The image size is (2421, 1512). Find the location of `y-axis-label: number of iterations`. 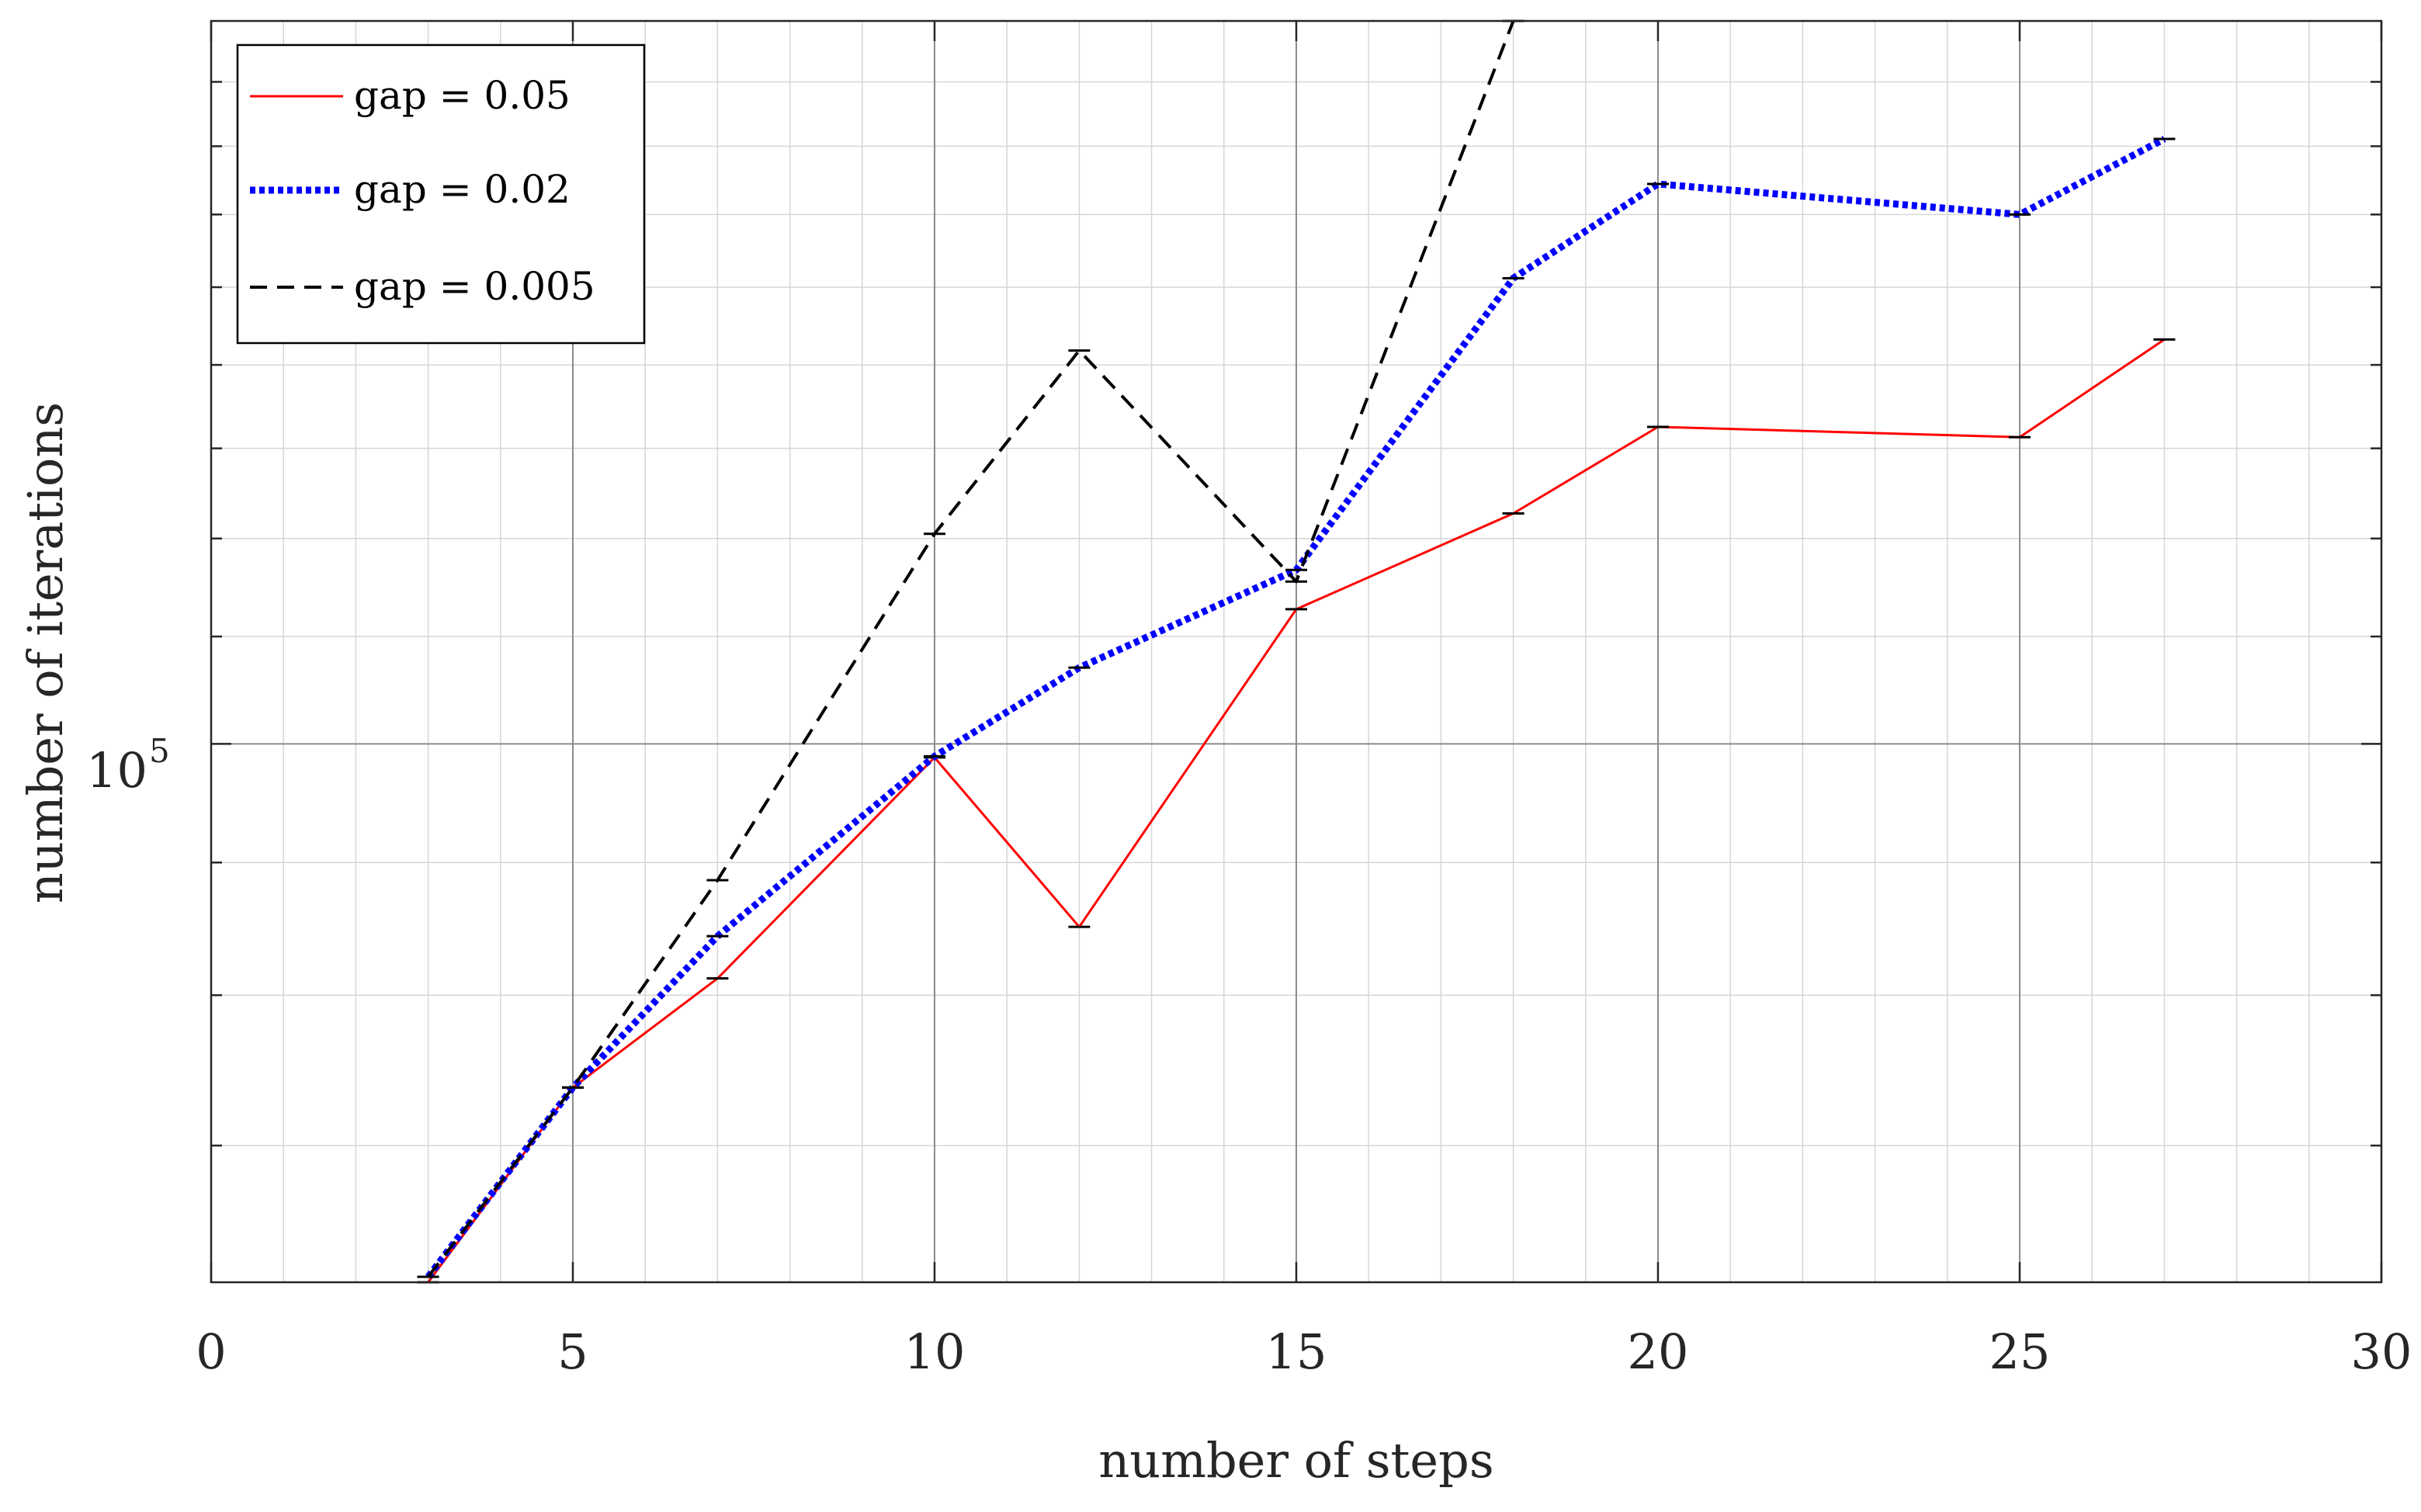

y-axis-label: number of iterations is located at coordinates (45, 652).